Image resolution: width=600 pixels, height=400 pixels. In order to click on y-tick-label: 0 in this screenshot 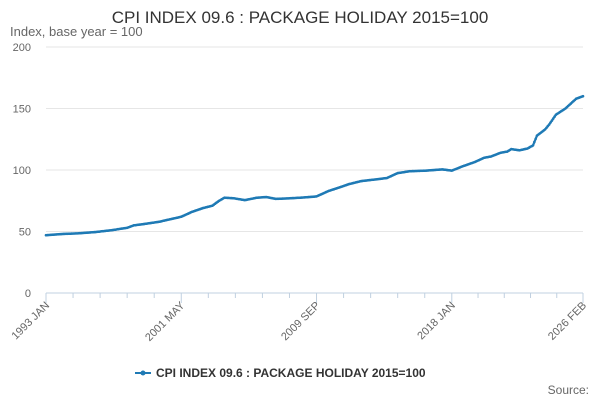, I will do `click(28, 294)`.